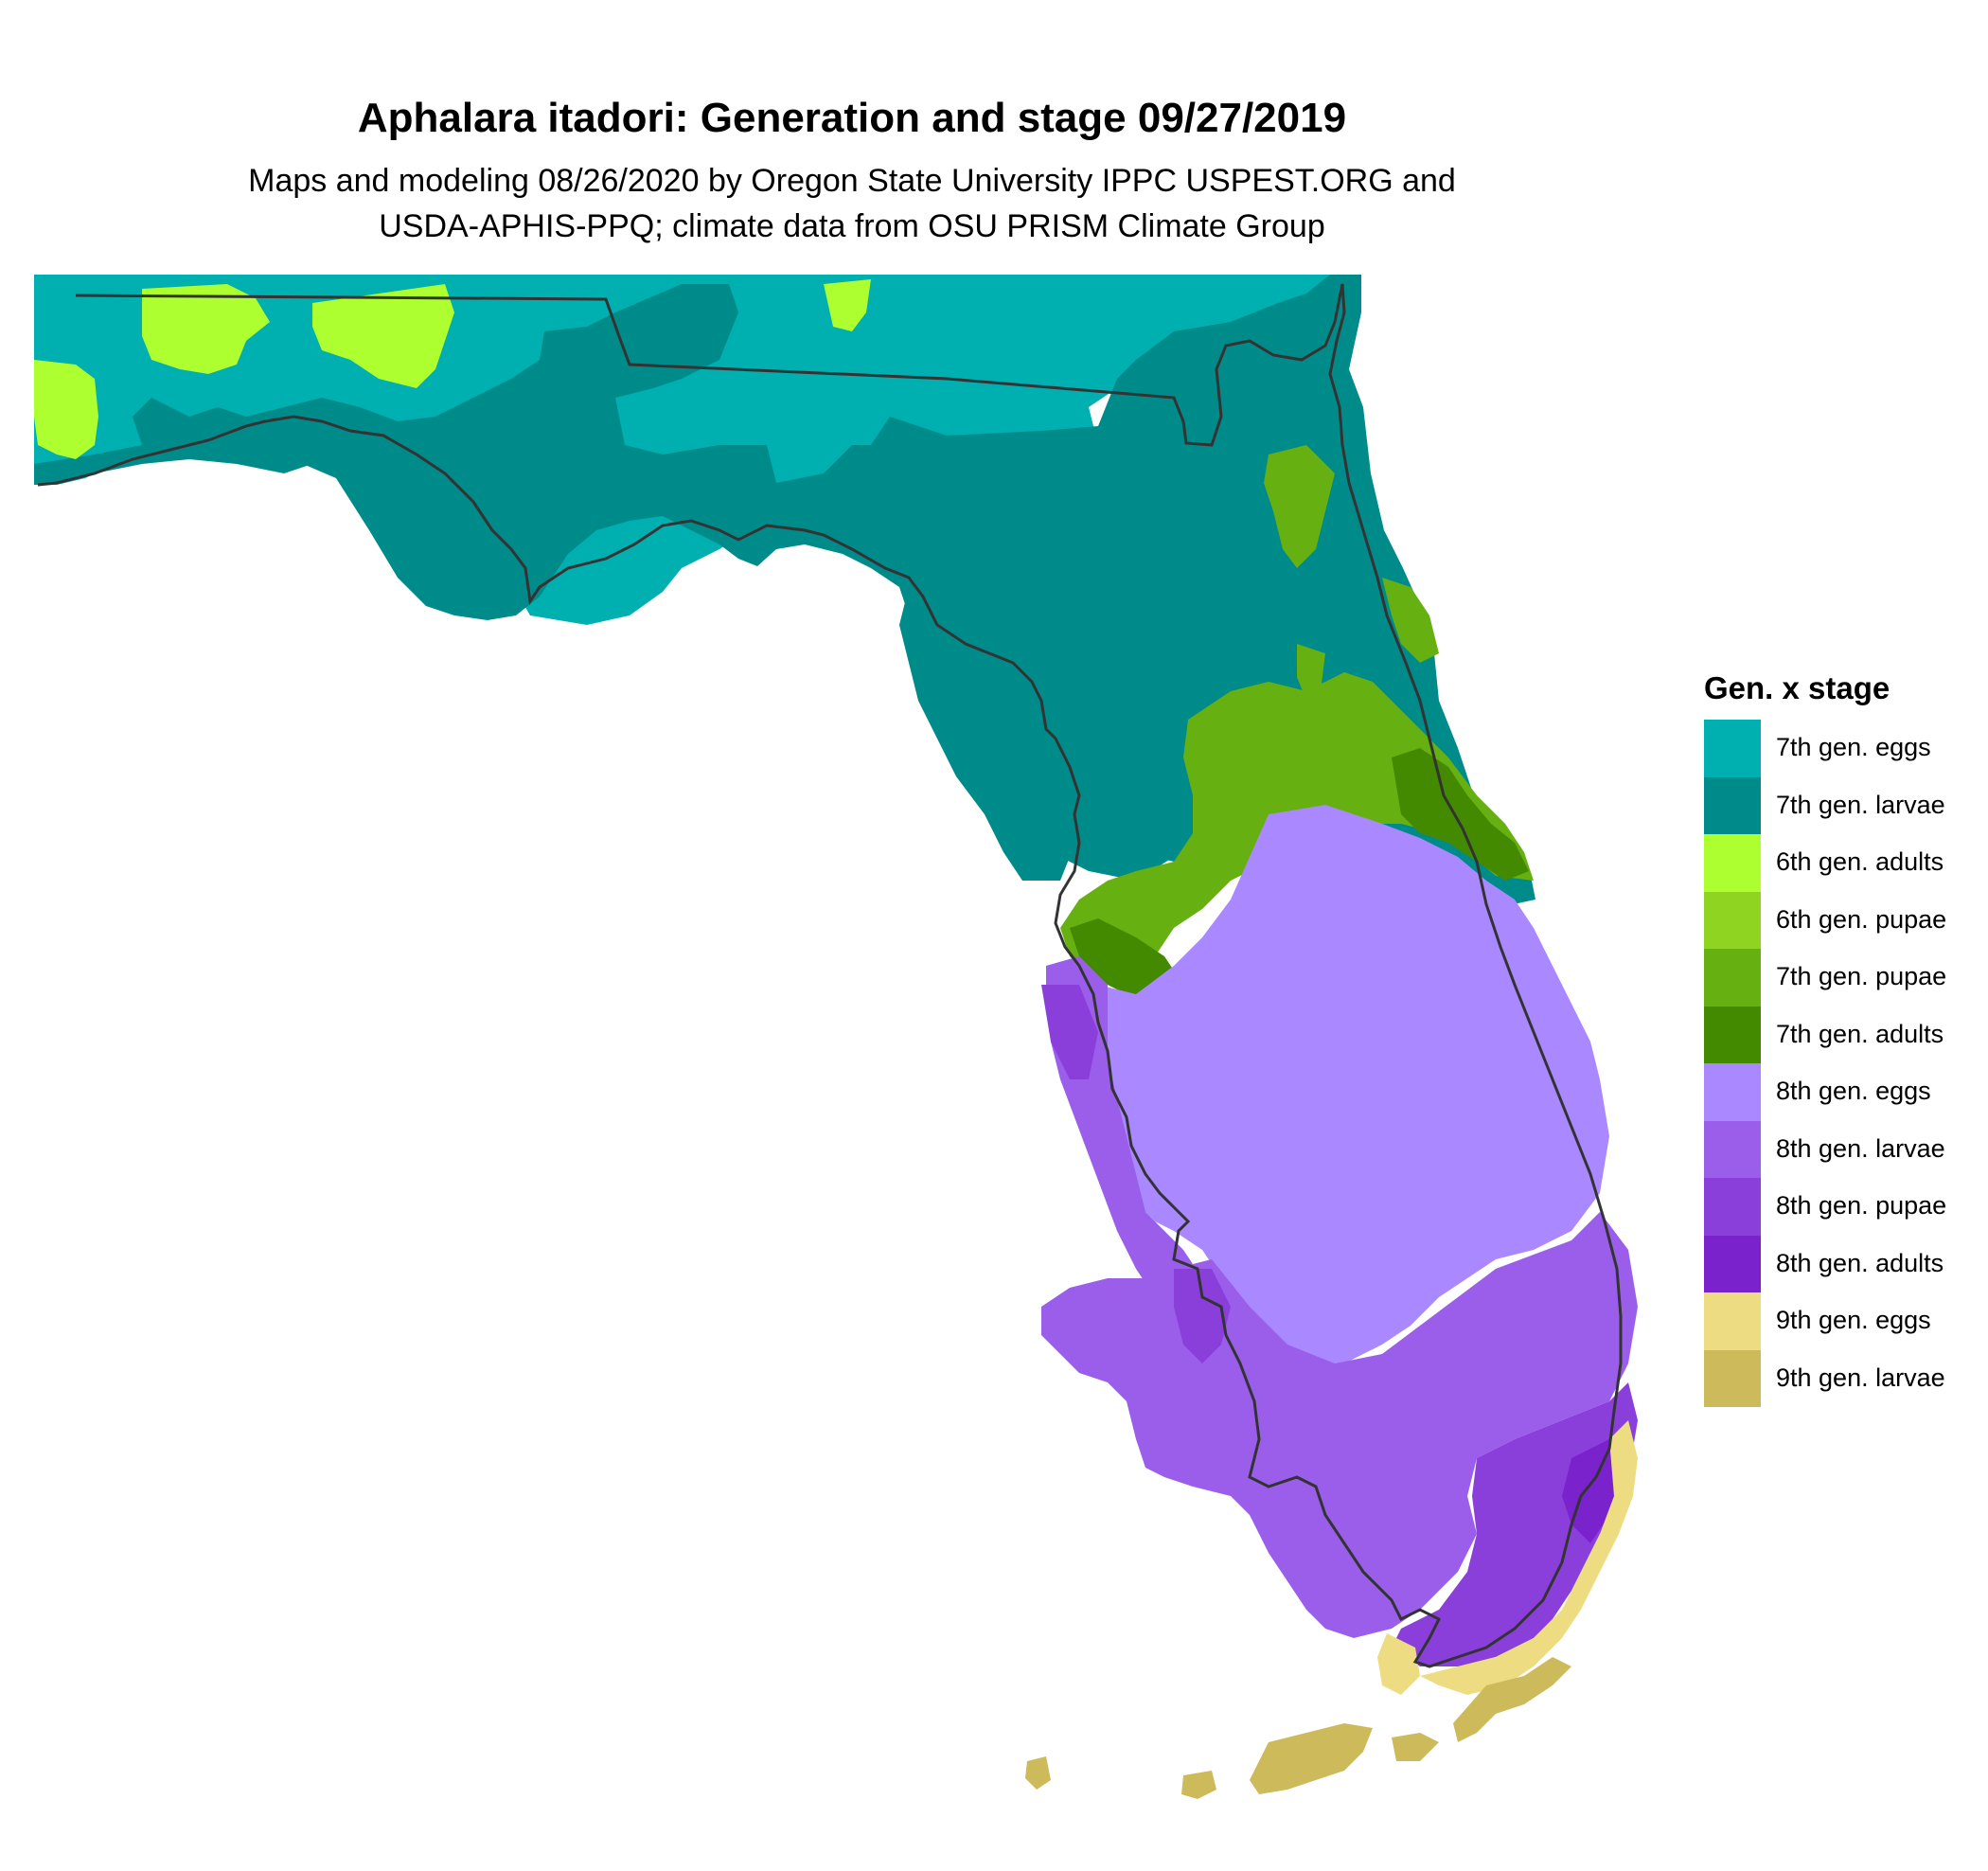 The width and height of the screenshot is (1988, 1871). Describe the element at coordinates (847, 305) in the screenshot. I see `region-6th-adults-c` at that location.